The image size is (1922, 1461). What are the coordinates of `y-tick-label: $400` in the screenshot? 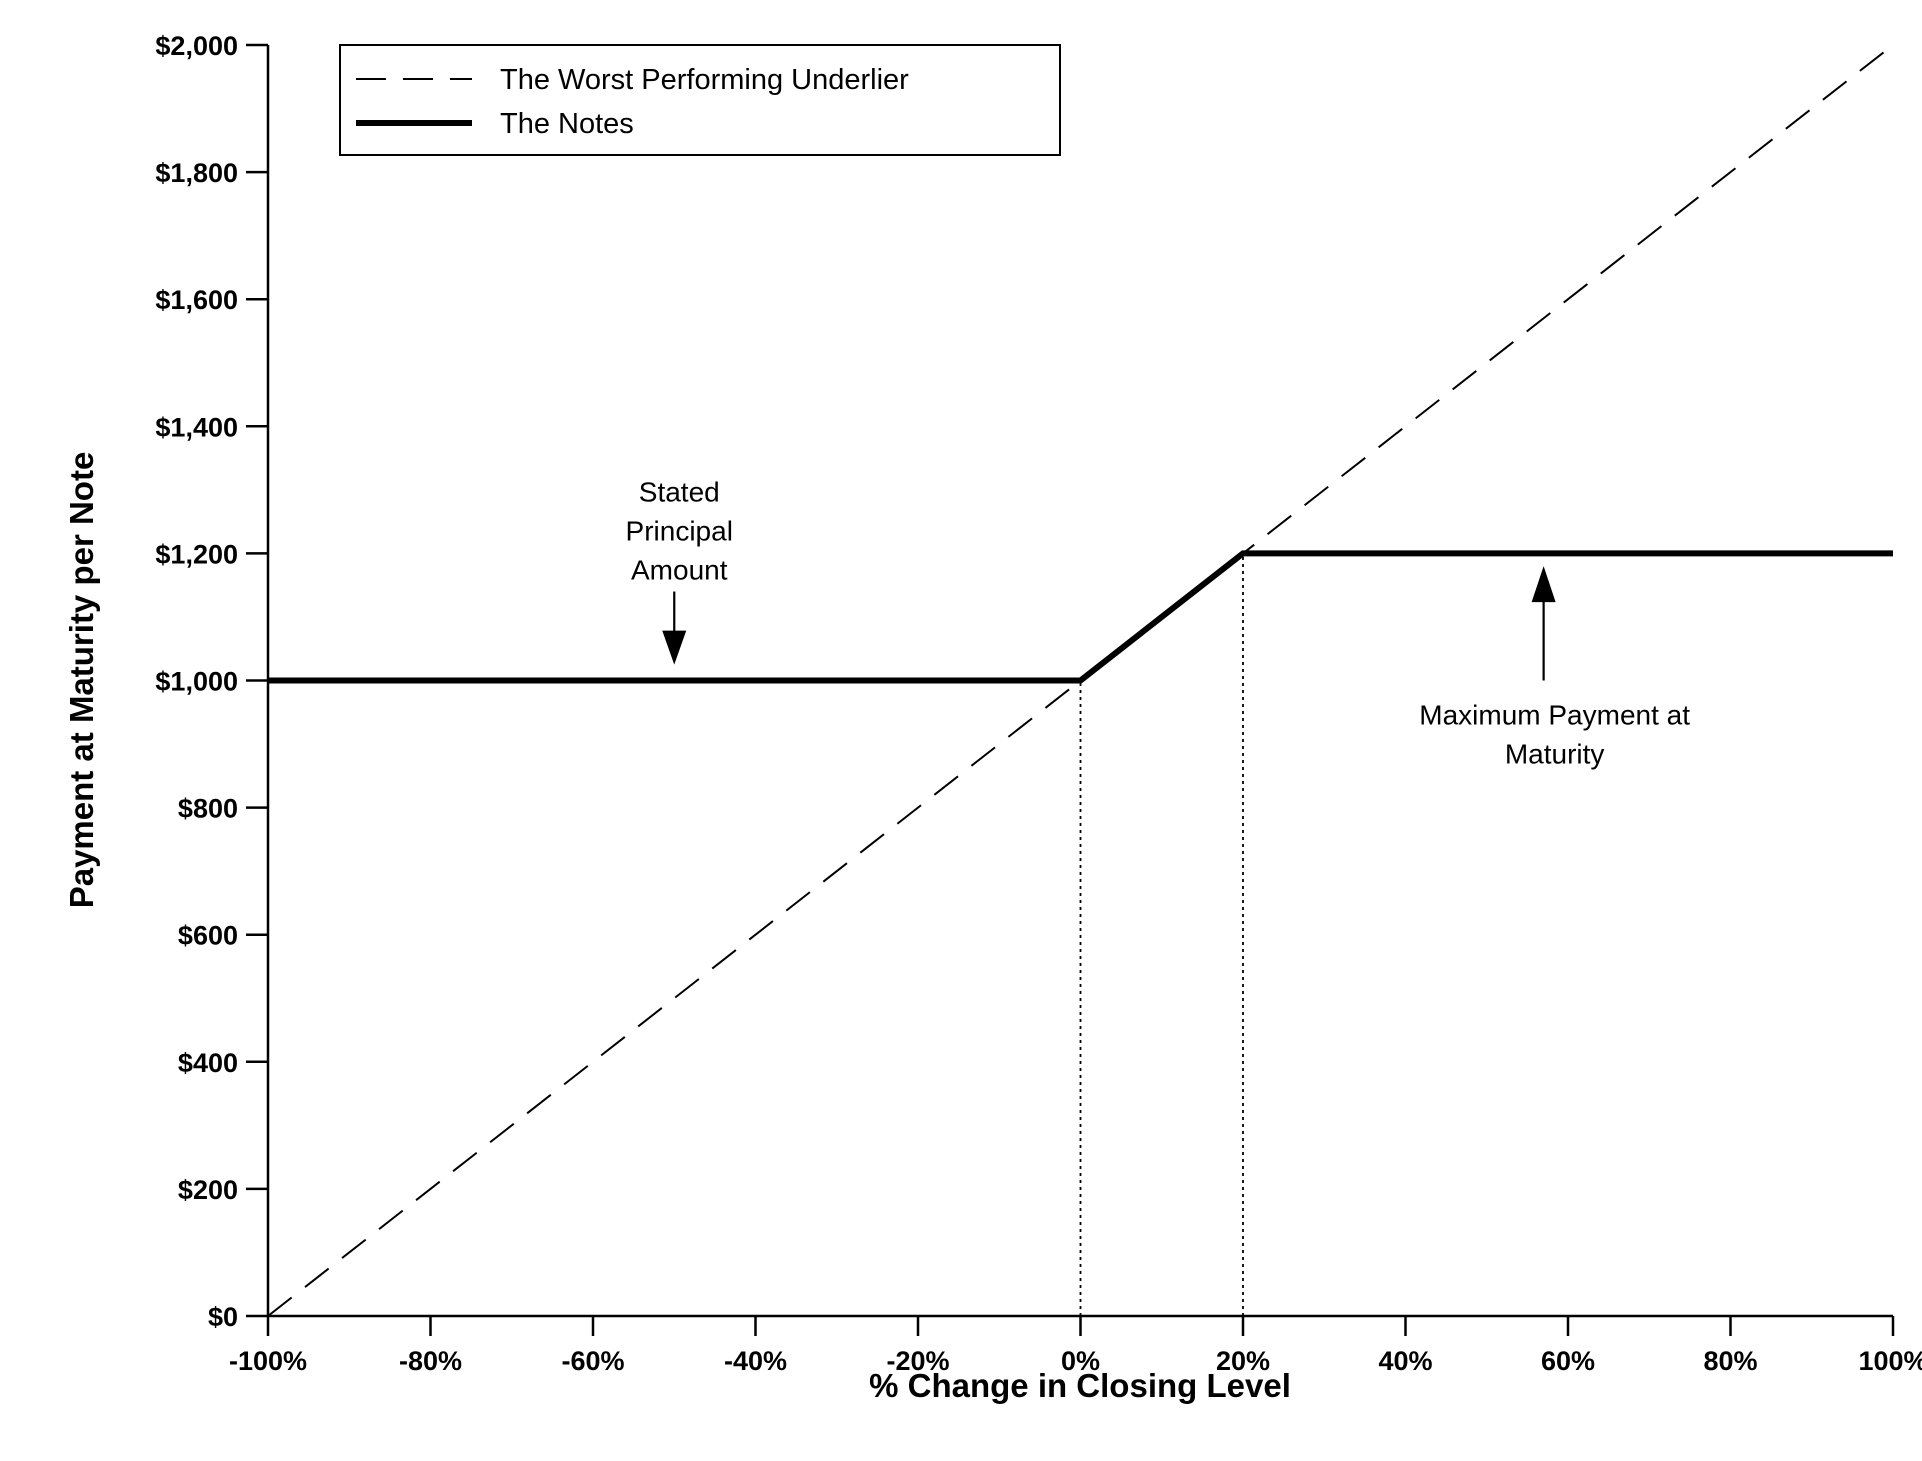 It's located at (208, 1063).